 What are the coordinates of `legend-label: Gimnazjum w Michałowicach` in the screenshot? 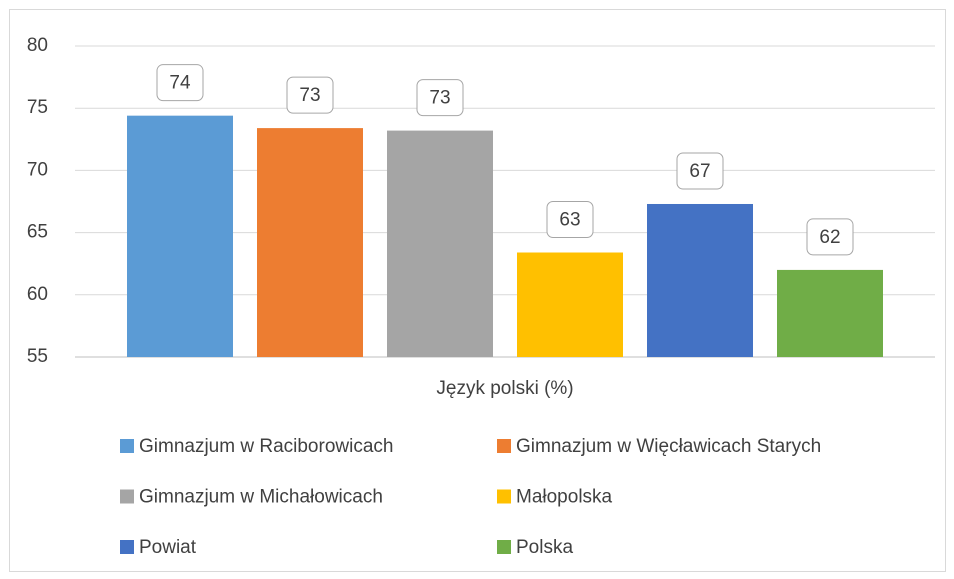 It's located at (261, 497).